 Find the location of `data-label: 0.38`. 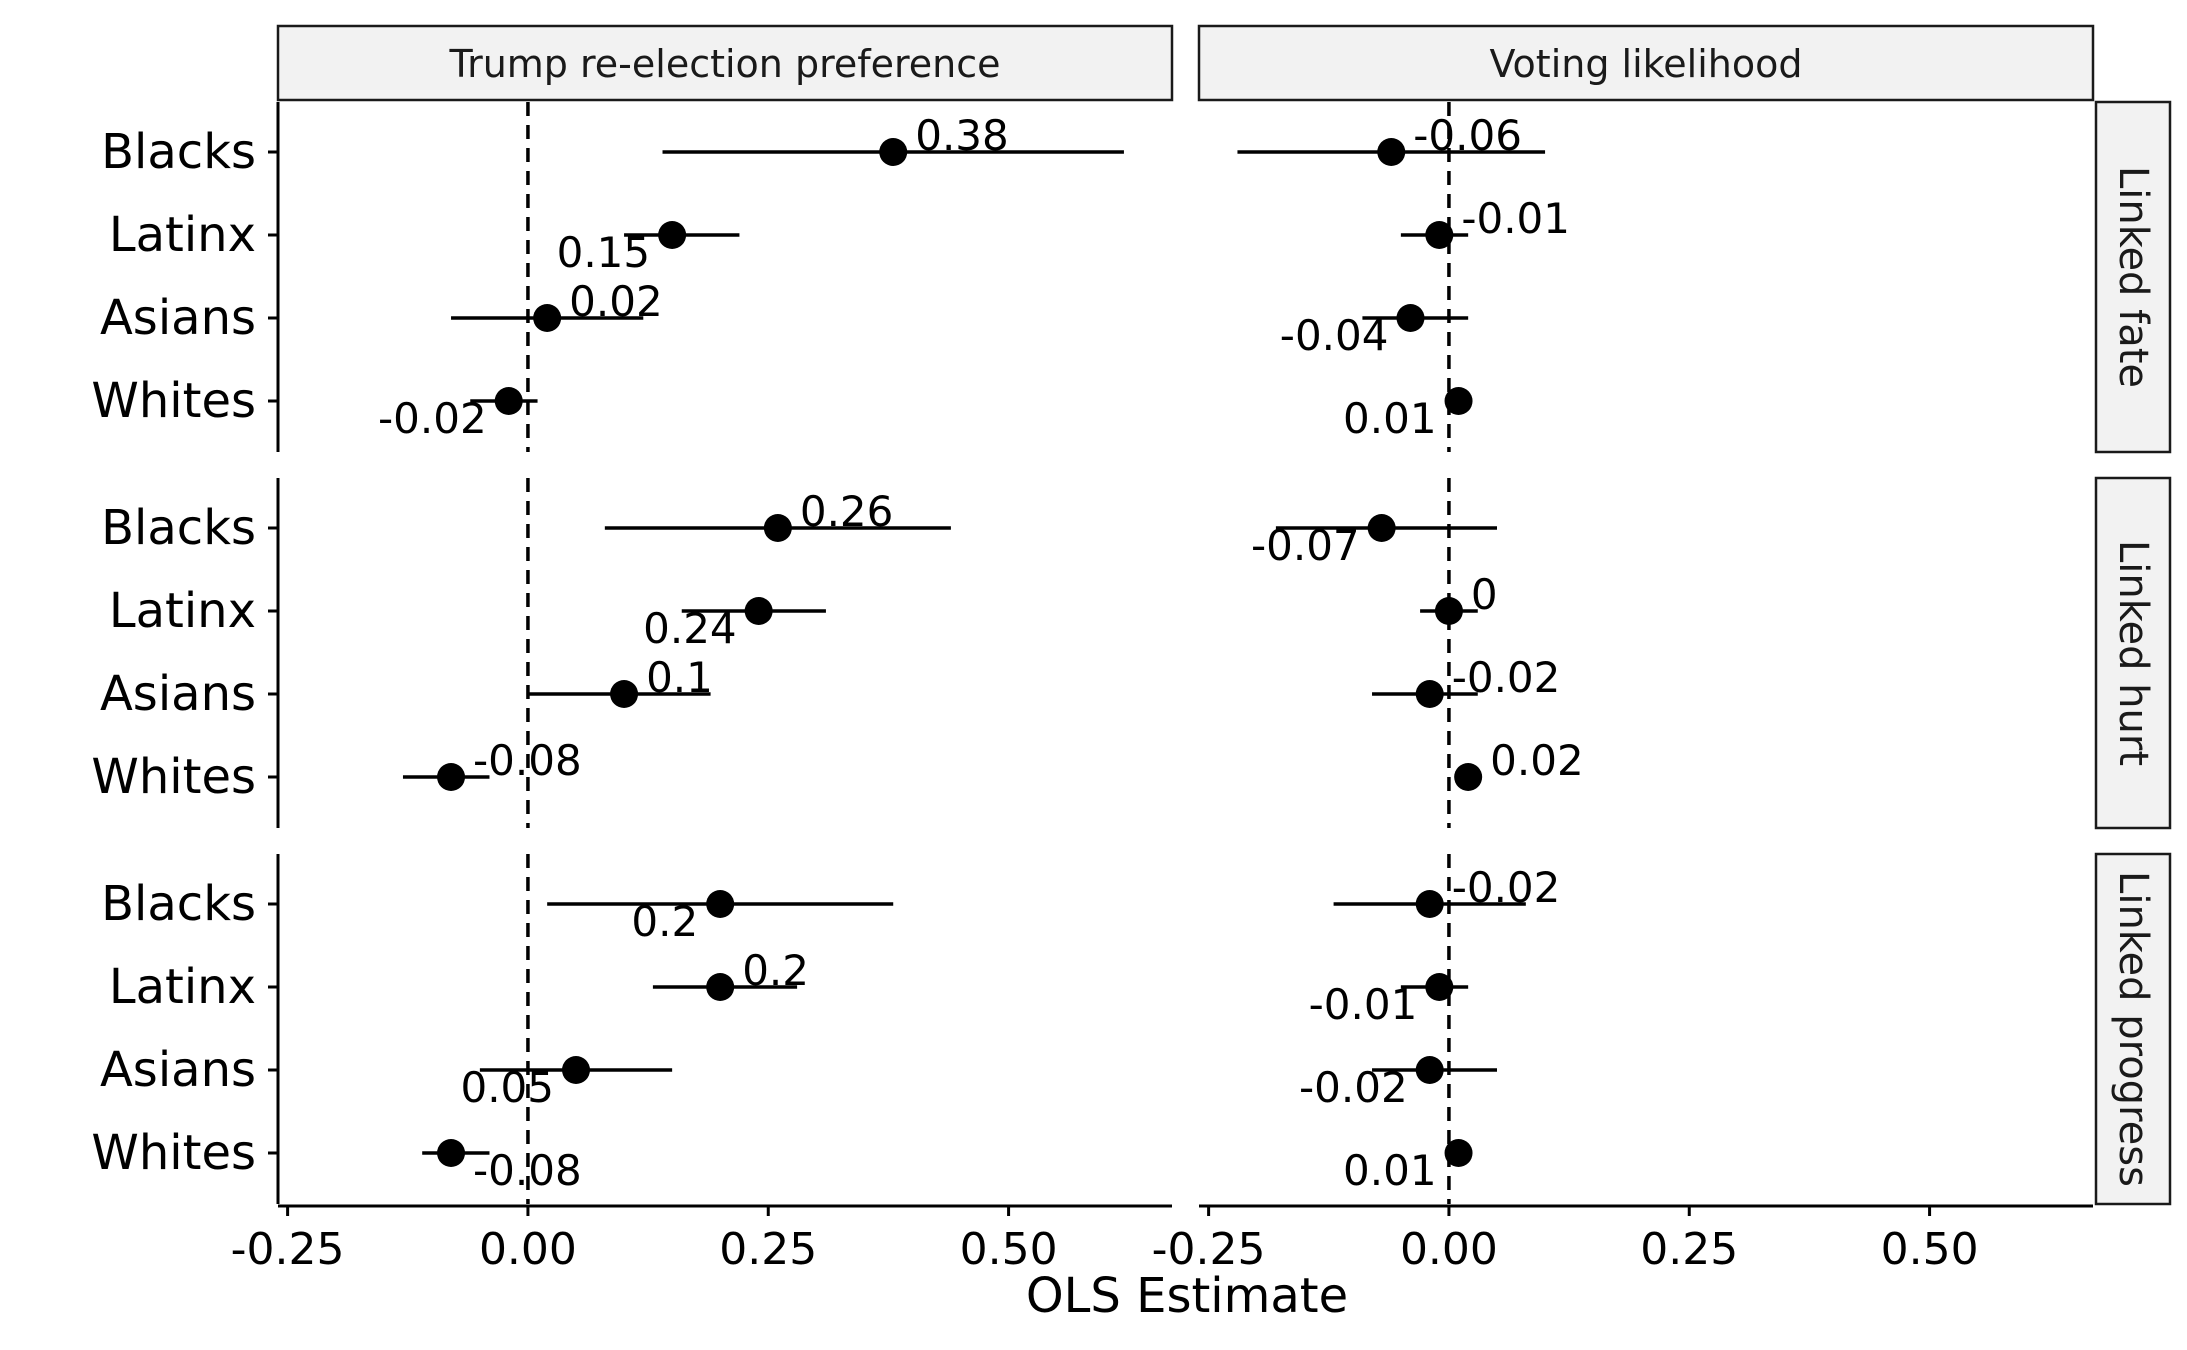

data-label: 0.38 is located at coordinates (962, 135).